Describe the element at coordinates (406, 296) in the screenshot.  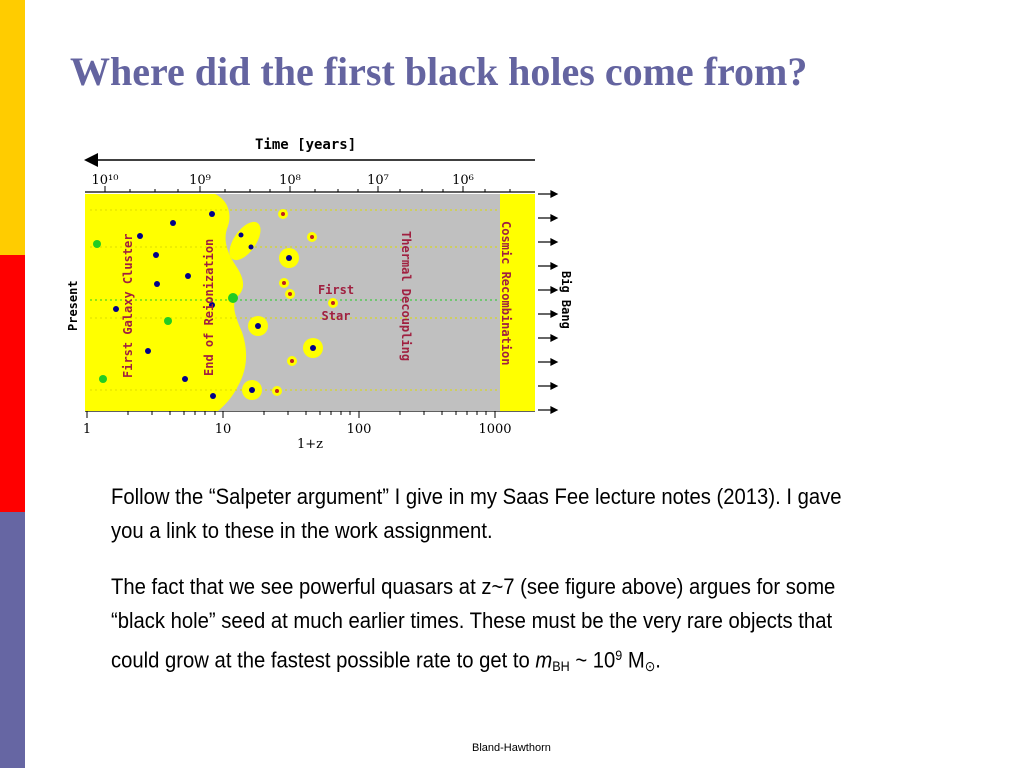
I see `label-thermal-decoupling: Thermal Decoupling` at that location.